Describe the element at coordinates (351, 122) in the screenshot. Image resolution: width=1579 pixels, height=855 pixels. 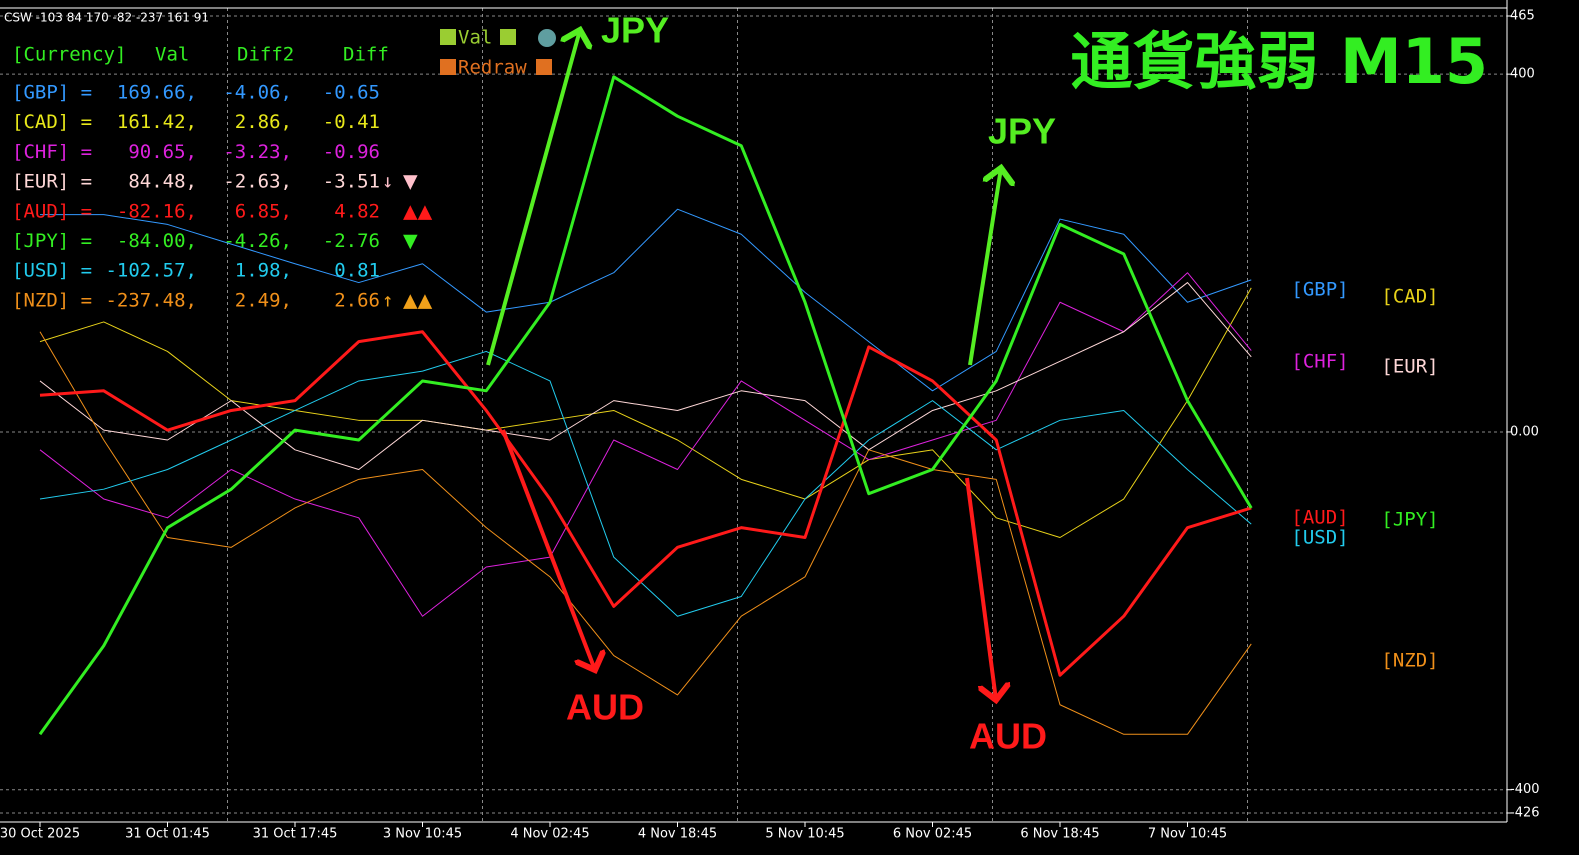
I see `diff: -0.41` at that location.